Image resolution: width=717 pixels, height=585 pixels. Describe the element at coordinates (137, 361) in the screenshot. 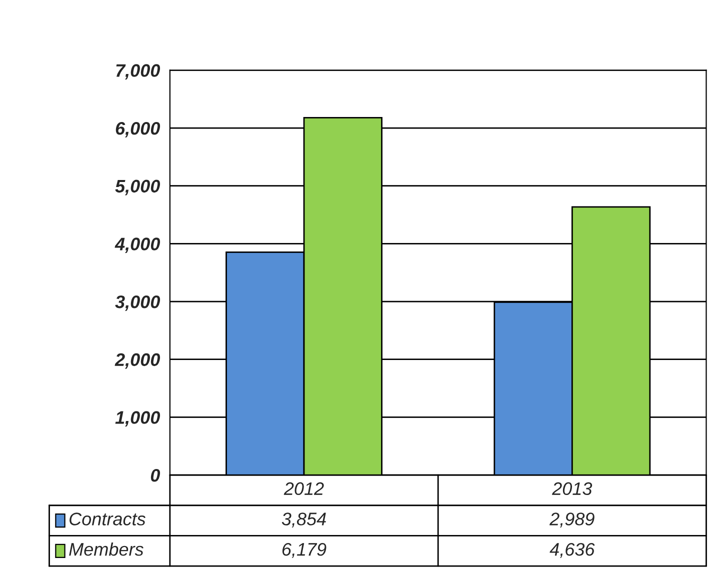

I see `y-tick-label: 2,000` at that location.